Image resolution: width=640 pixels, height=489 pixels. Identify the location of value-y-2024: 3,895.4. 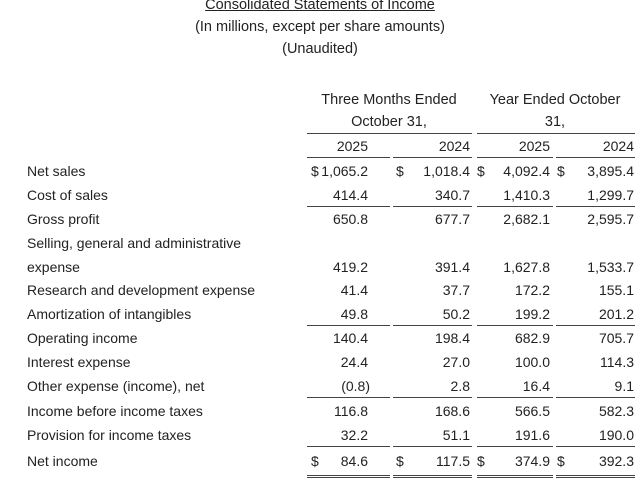
(610, 171).